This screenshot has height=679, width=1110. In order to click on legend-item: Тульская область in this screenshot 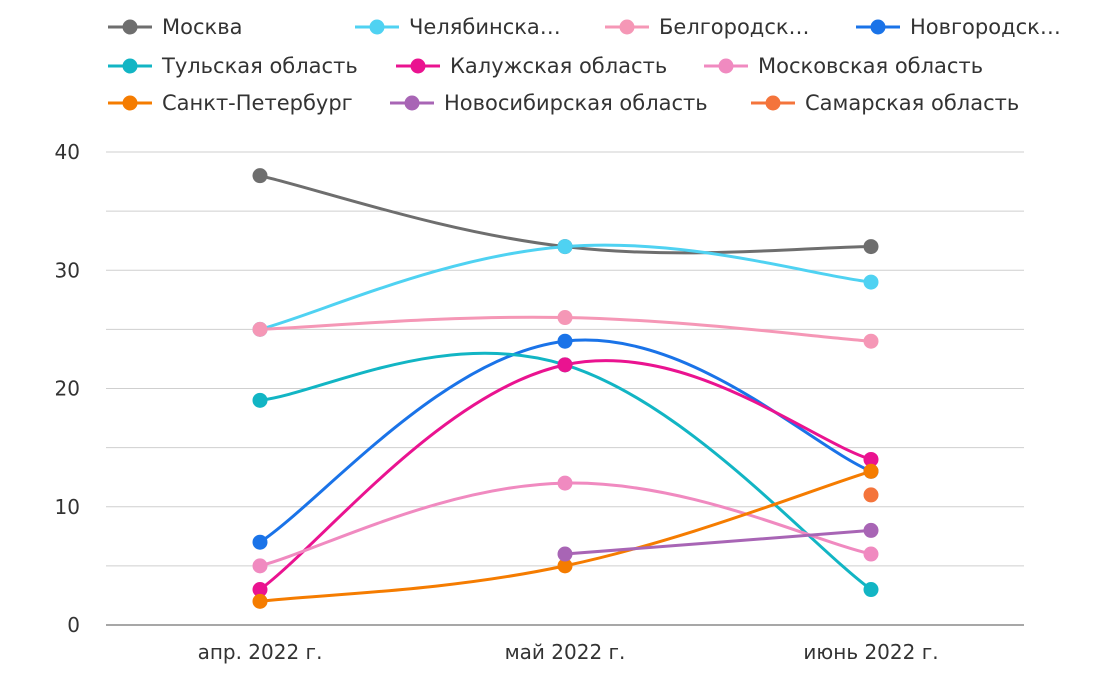, I will do `click(233, 66)`.